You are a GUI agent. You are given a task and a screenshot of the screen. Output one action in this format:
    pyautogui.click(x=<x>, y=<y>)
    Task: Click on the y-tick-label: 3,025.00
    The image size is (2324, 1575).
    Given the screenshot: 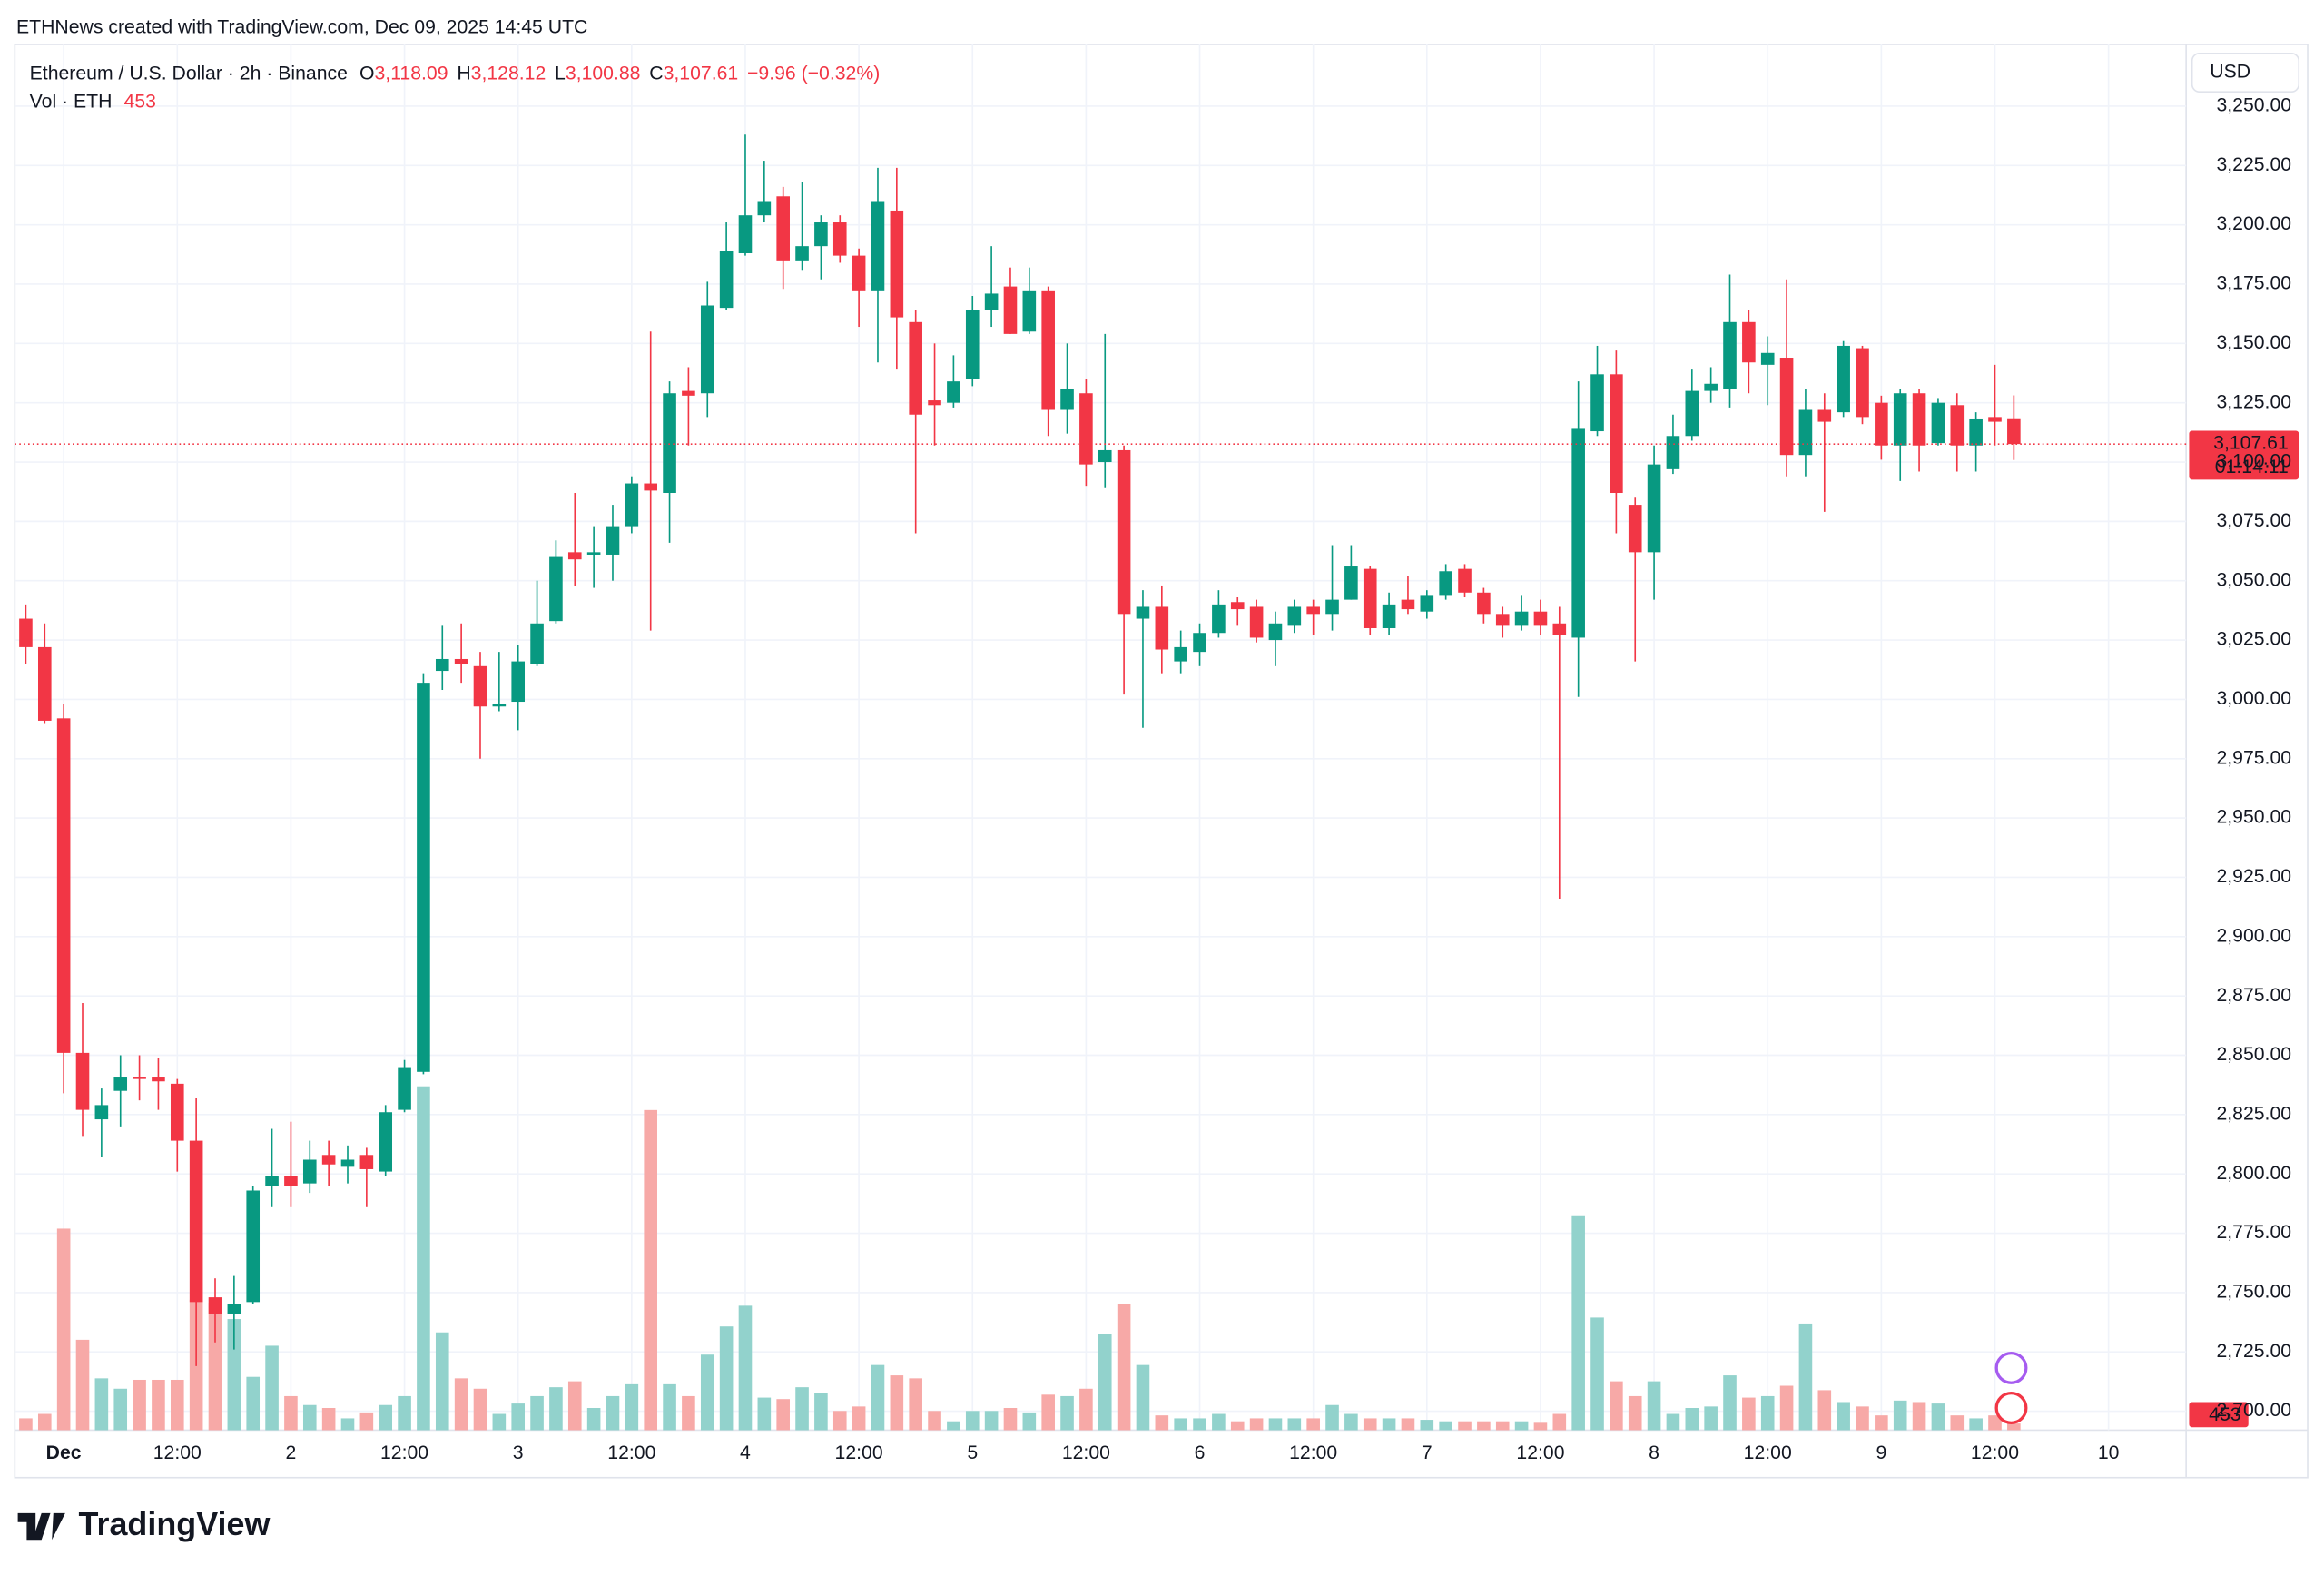 What is the action you would take?
    pyautogui.click(x=2253, y=640)
    